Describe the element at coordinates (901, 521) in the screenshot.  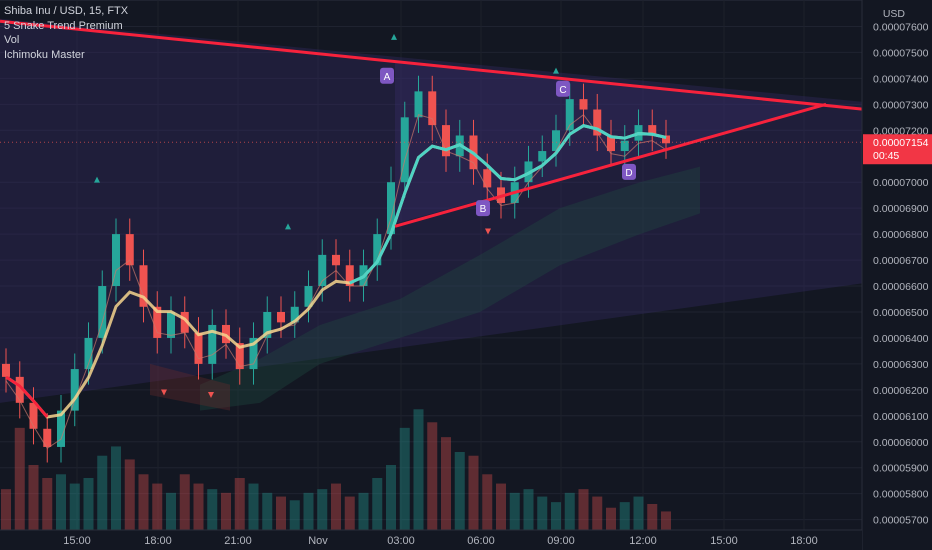
I see `y-tick-label: 0.00005700` at that location.